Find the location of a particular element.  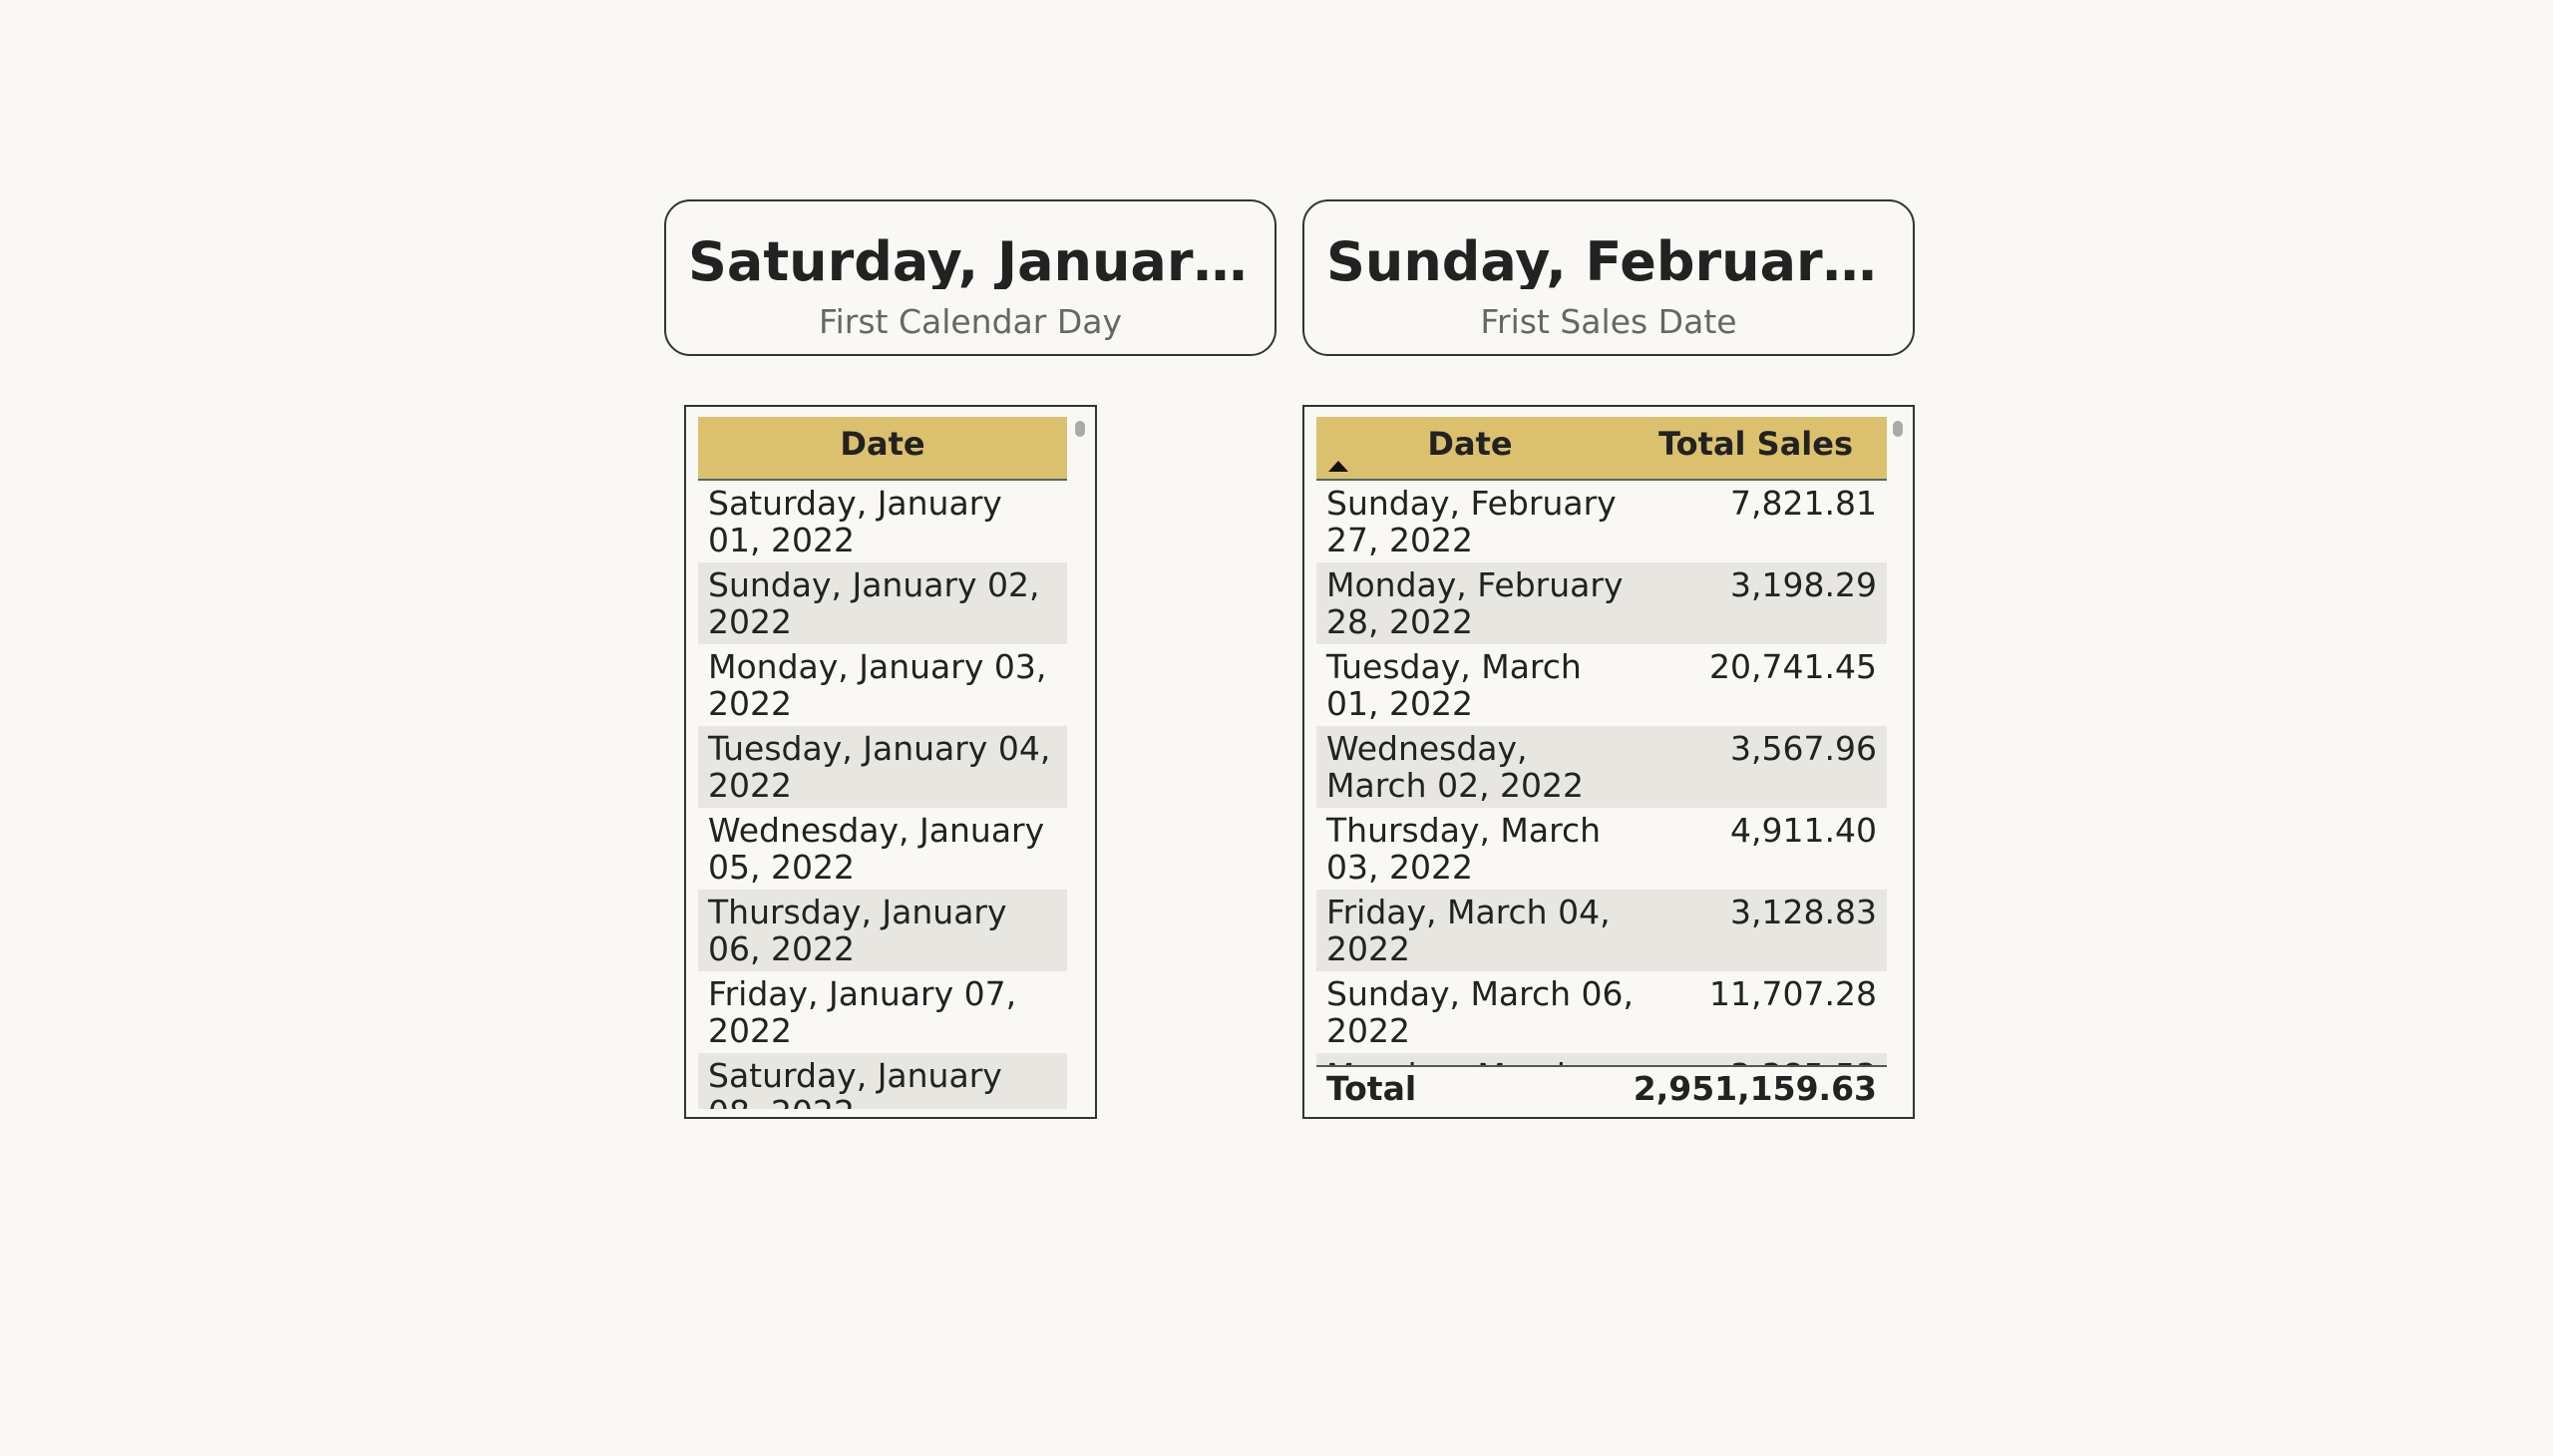

table-row: Saturday, January 01, 2022 is located at coordinates (883, 521).